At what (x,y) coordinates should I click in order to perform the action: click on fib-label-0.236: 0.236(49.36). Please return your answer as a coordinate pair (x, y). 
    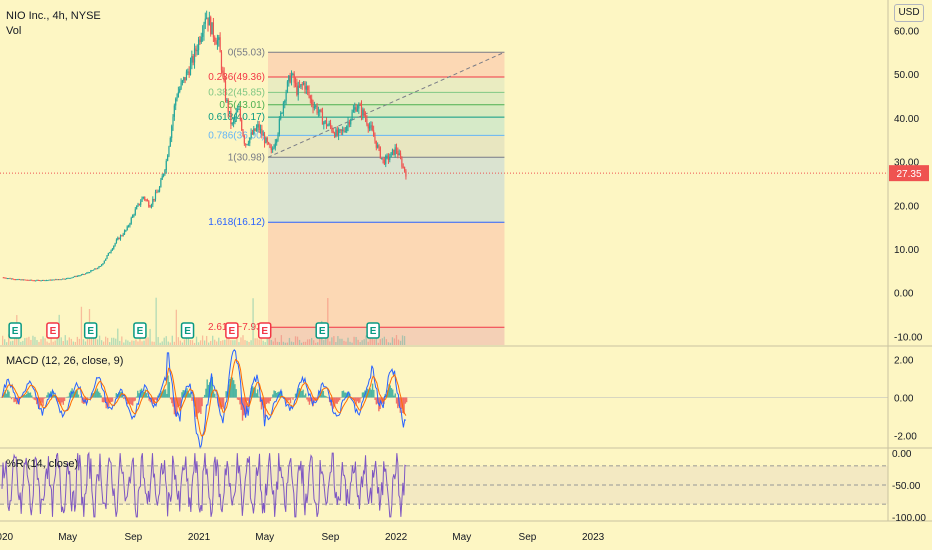
    Looking at the image, I should click on (236, 77).